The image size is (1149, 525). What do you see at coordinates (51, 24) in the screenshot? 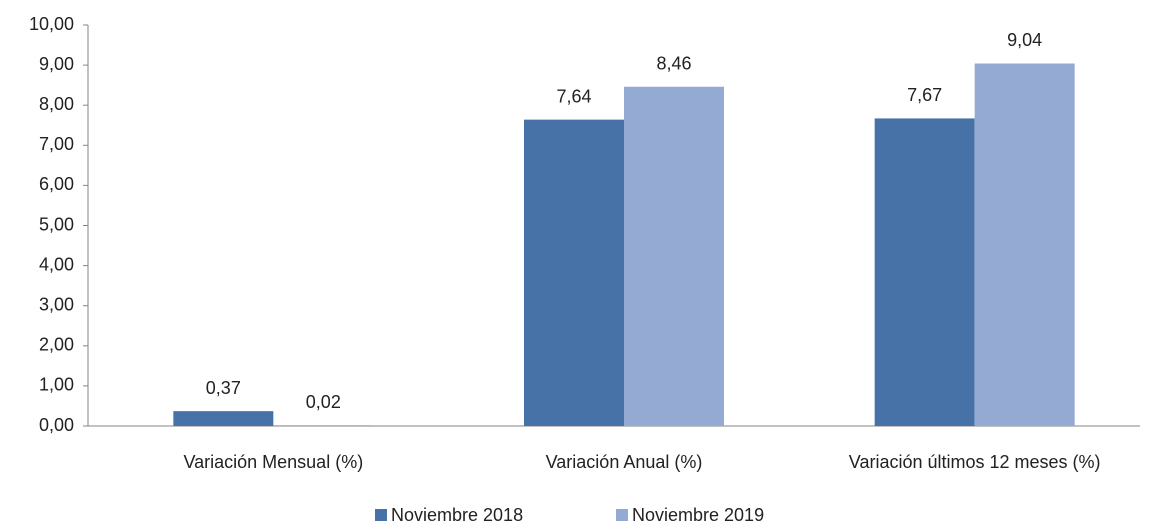
I see `y-tick-label: 10,00` at bounding box center [51, 24].